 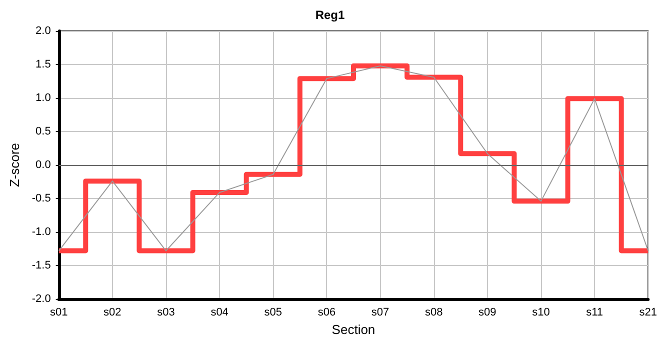 What do you see at coordinates (595, 312) in the screenshot?
I see `x-tick-label: s11` at bounding box center [595, 312].